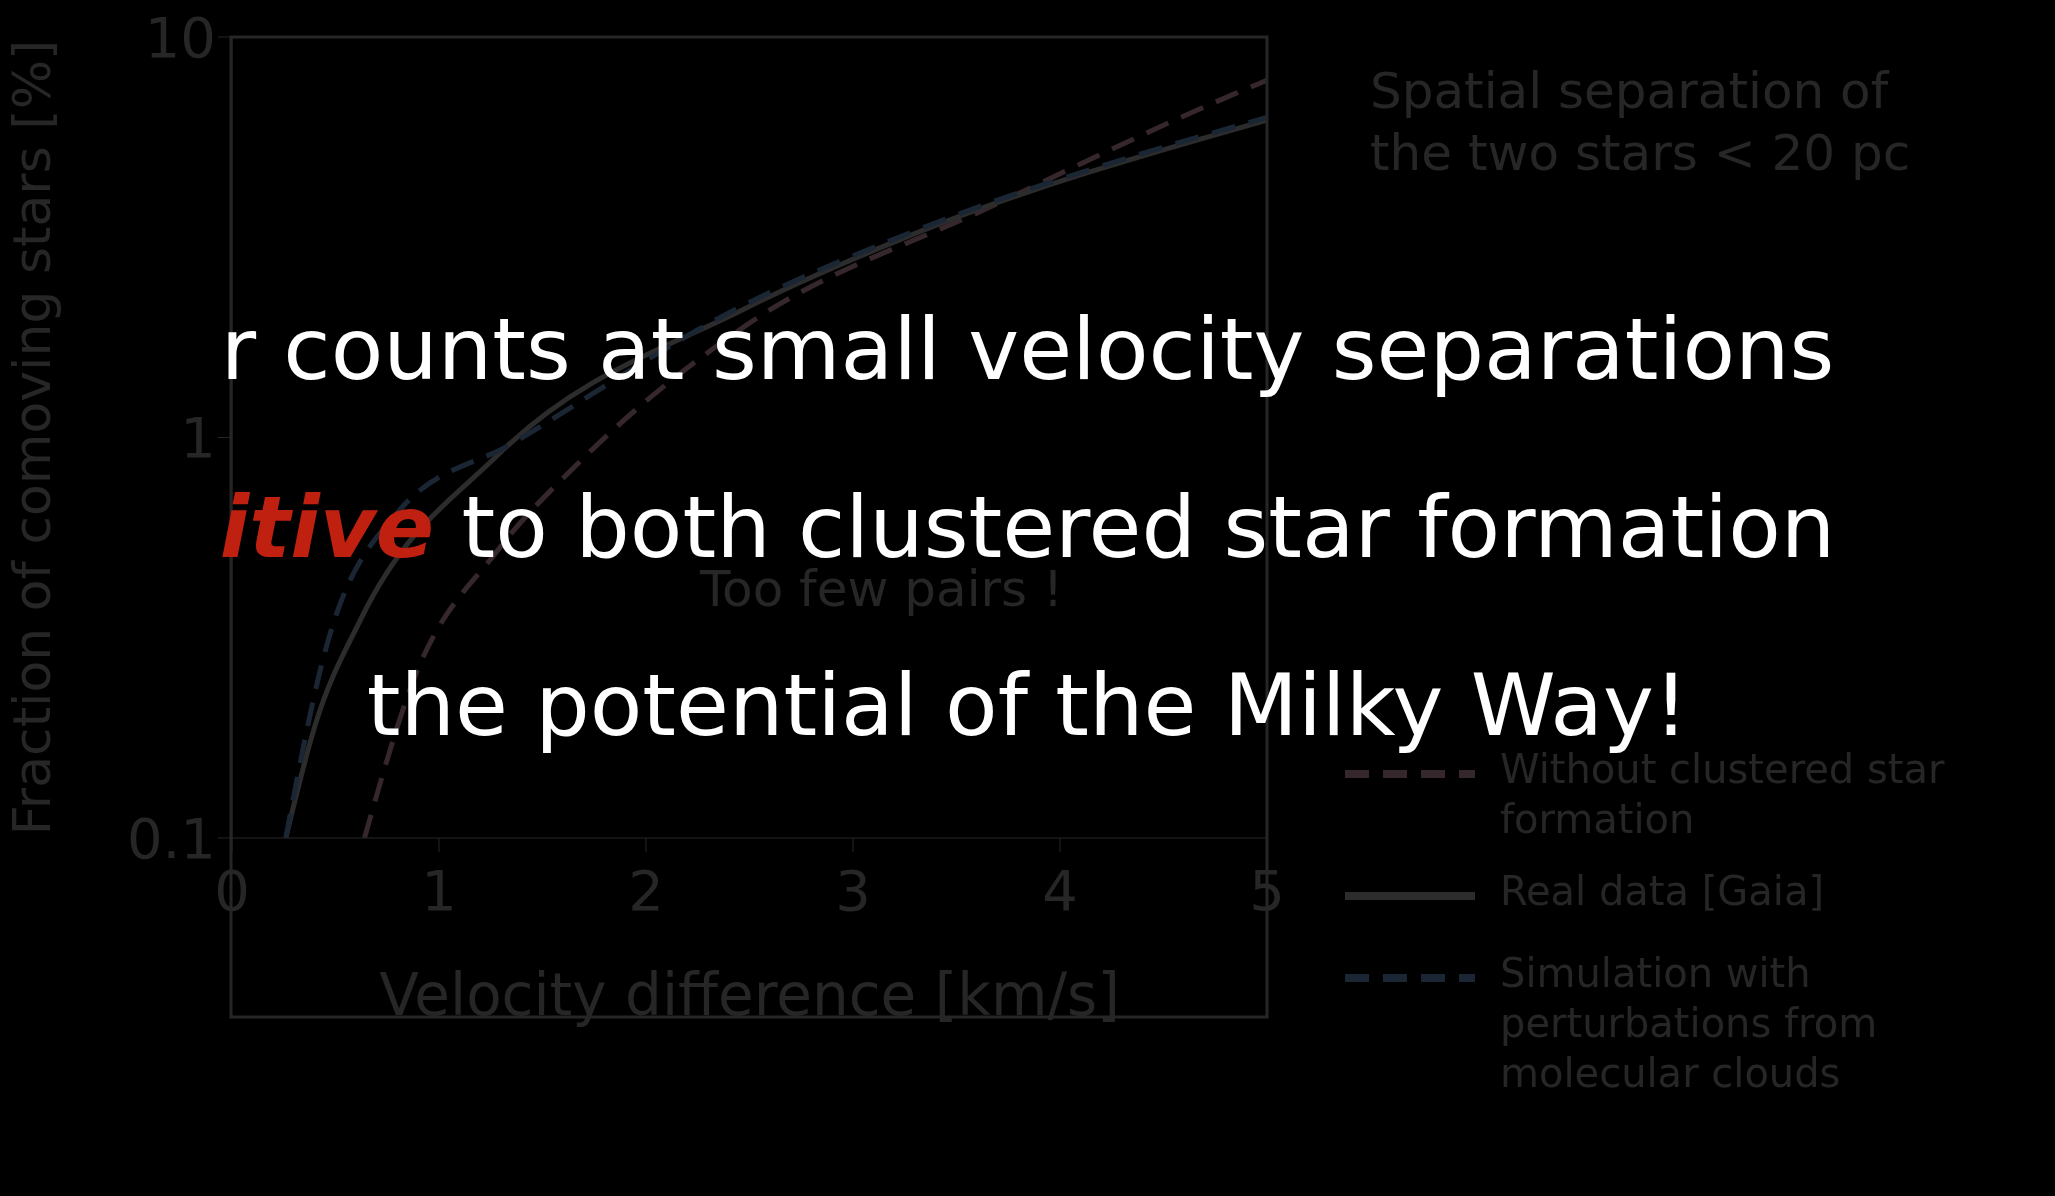 This screenshot has width=2055, height=1196. I want to click on annotation: the potential of the Milky Way!, so click(1027, 705).